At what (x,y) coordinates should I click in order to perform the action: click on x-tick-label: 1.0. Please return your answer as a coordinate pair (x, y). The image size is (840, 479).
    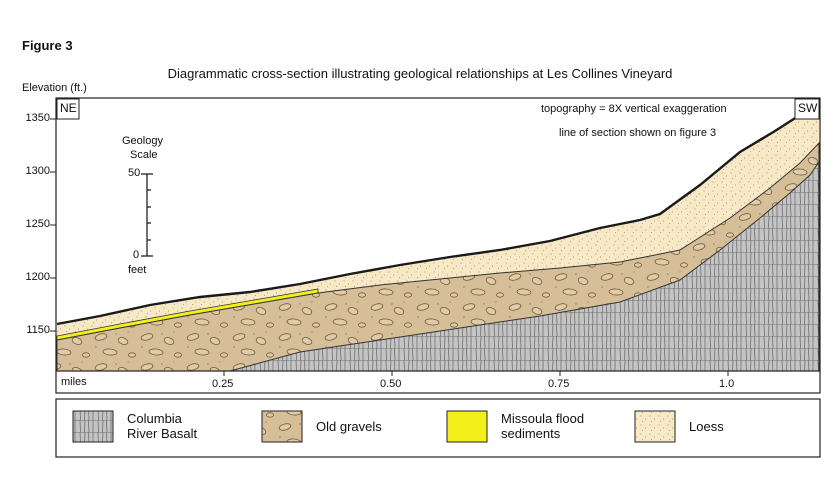
    Looking at the image, I should click on (727, 384).